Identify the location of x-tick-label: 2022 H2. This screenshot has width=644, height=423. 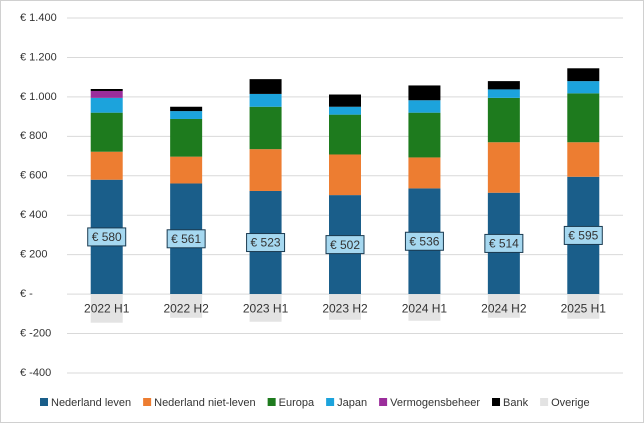
(186, 308).